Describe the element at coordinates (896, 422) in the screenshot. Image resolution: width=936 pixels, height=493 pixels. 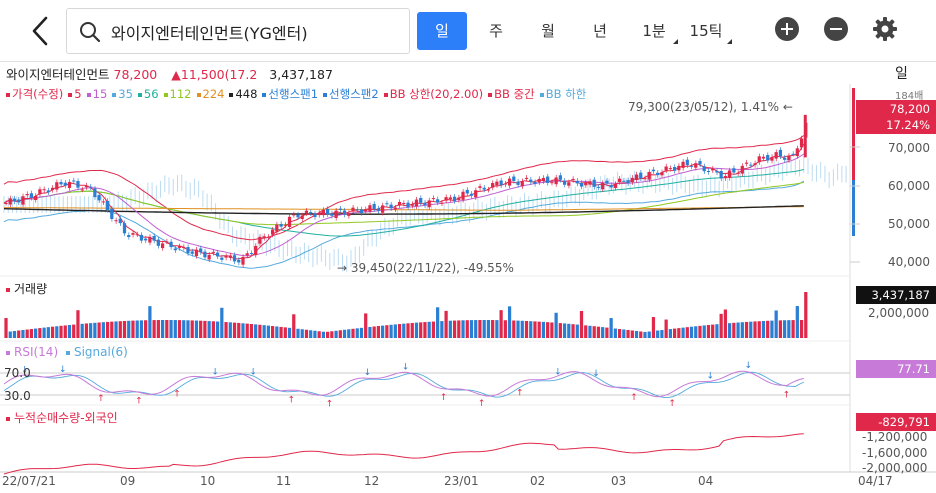
I see `current-foreign-tag: -829,791` at that location.